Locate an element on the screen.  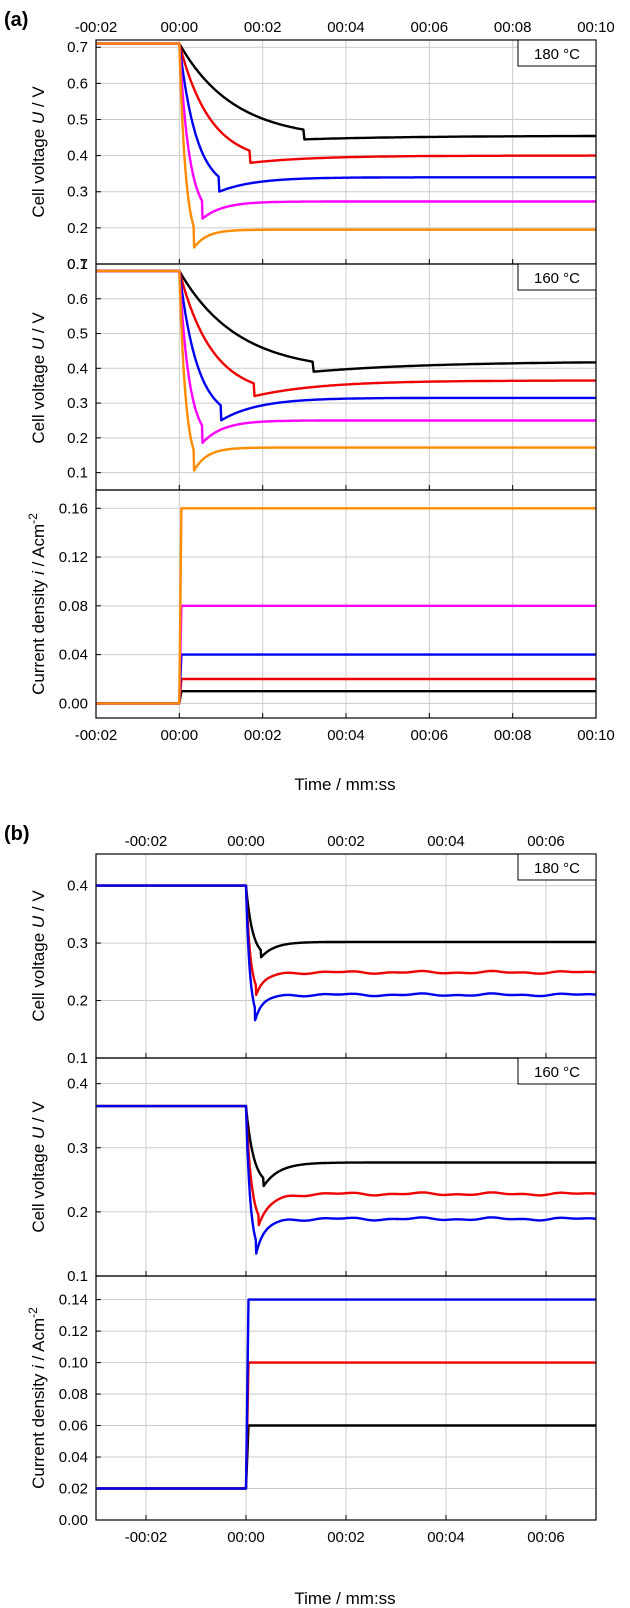
x-axis-title-a: Time / mm:ss is located at coordinates (344, 784).